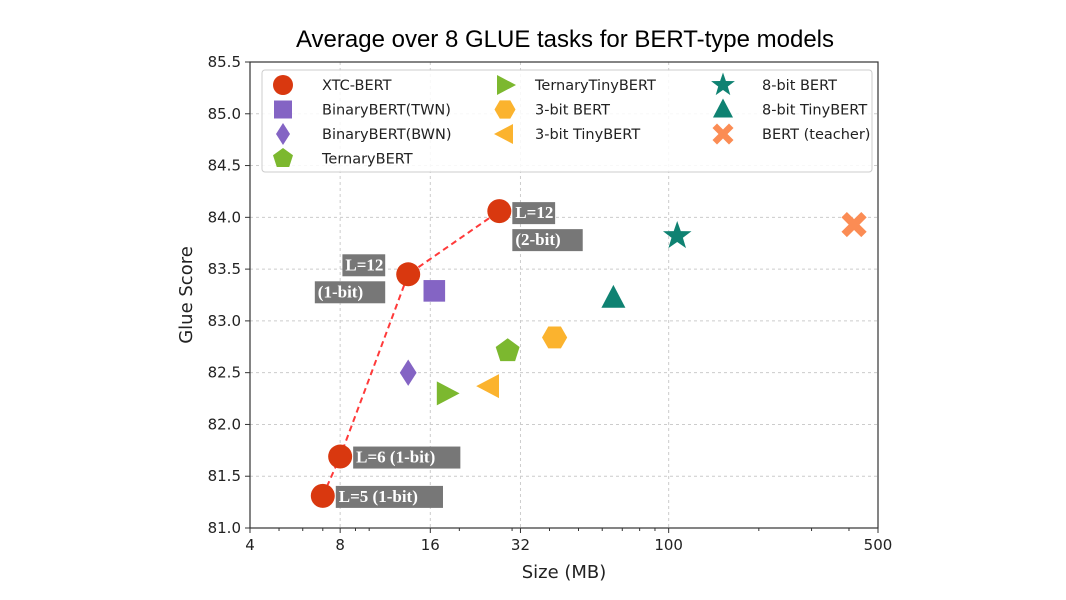  Describe the element at coordinates (816, 135) in the screenshot. I see `legend-label: BERT (teacher)` at that location.